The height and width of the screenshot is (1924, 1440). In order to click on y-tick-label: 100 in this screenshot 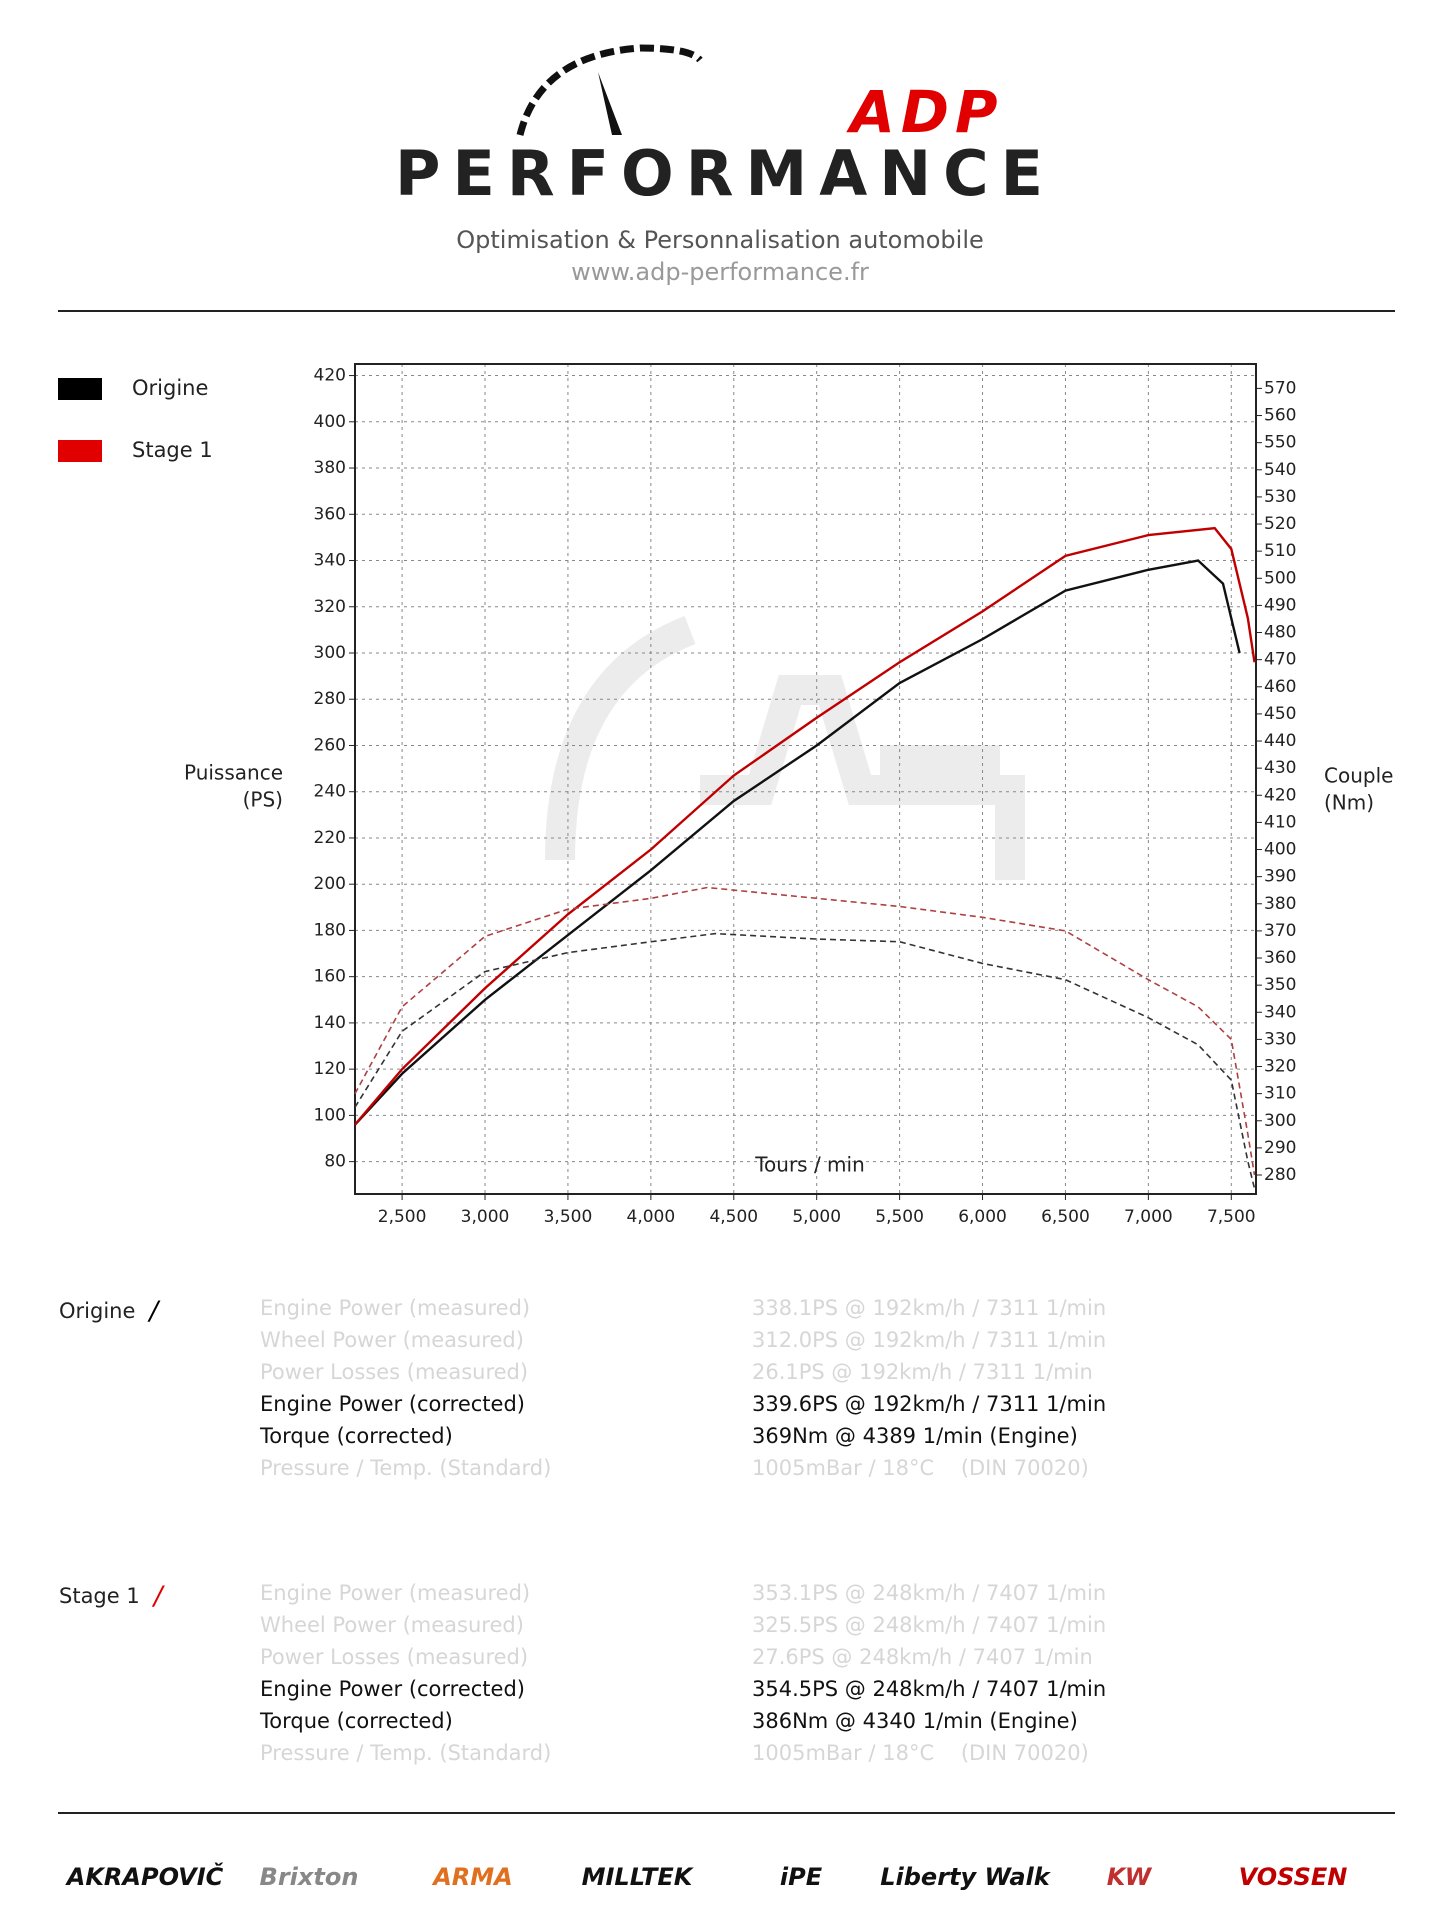, I will do `click(330, 1115)`.